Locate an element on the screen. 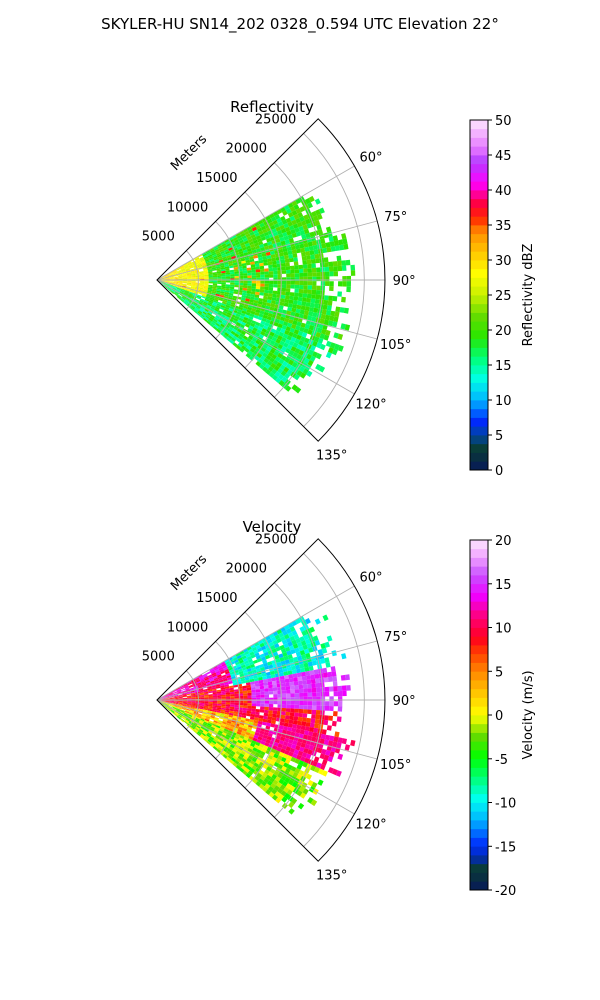 The width and height of the screenshot is (600, 1000). azimuth-tick-label-1: 75° is located at coordinates (395, 637).